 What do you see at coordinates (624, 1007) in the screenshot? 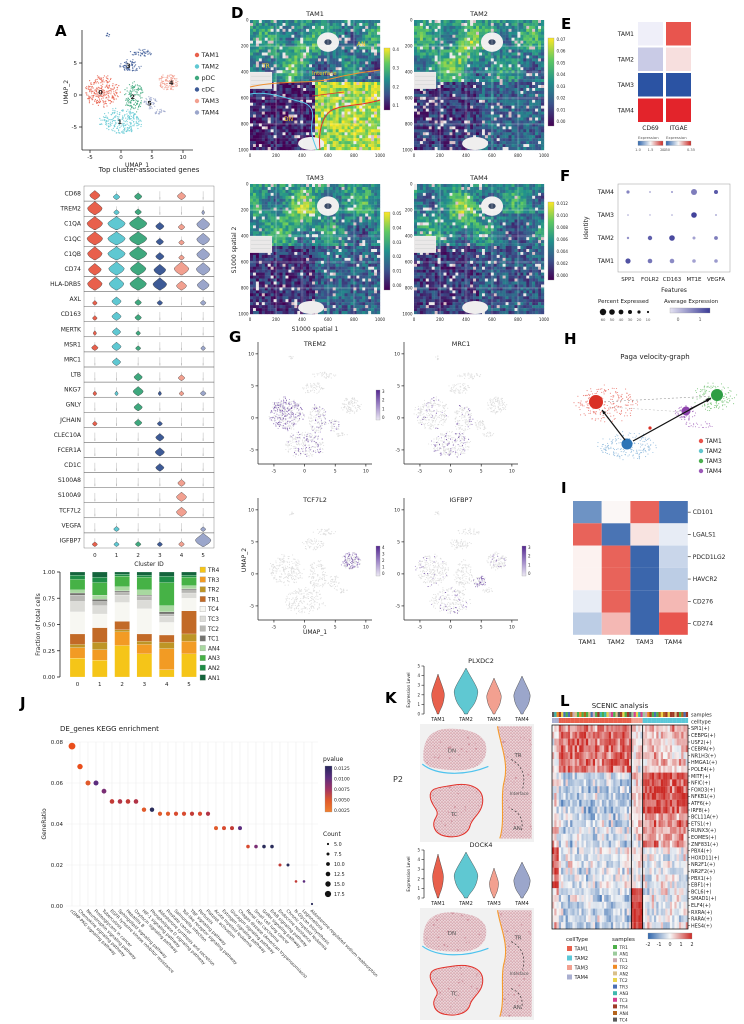
I see `l-samples-item: TR4` at bounding box center [624, 1007].